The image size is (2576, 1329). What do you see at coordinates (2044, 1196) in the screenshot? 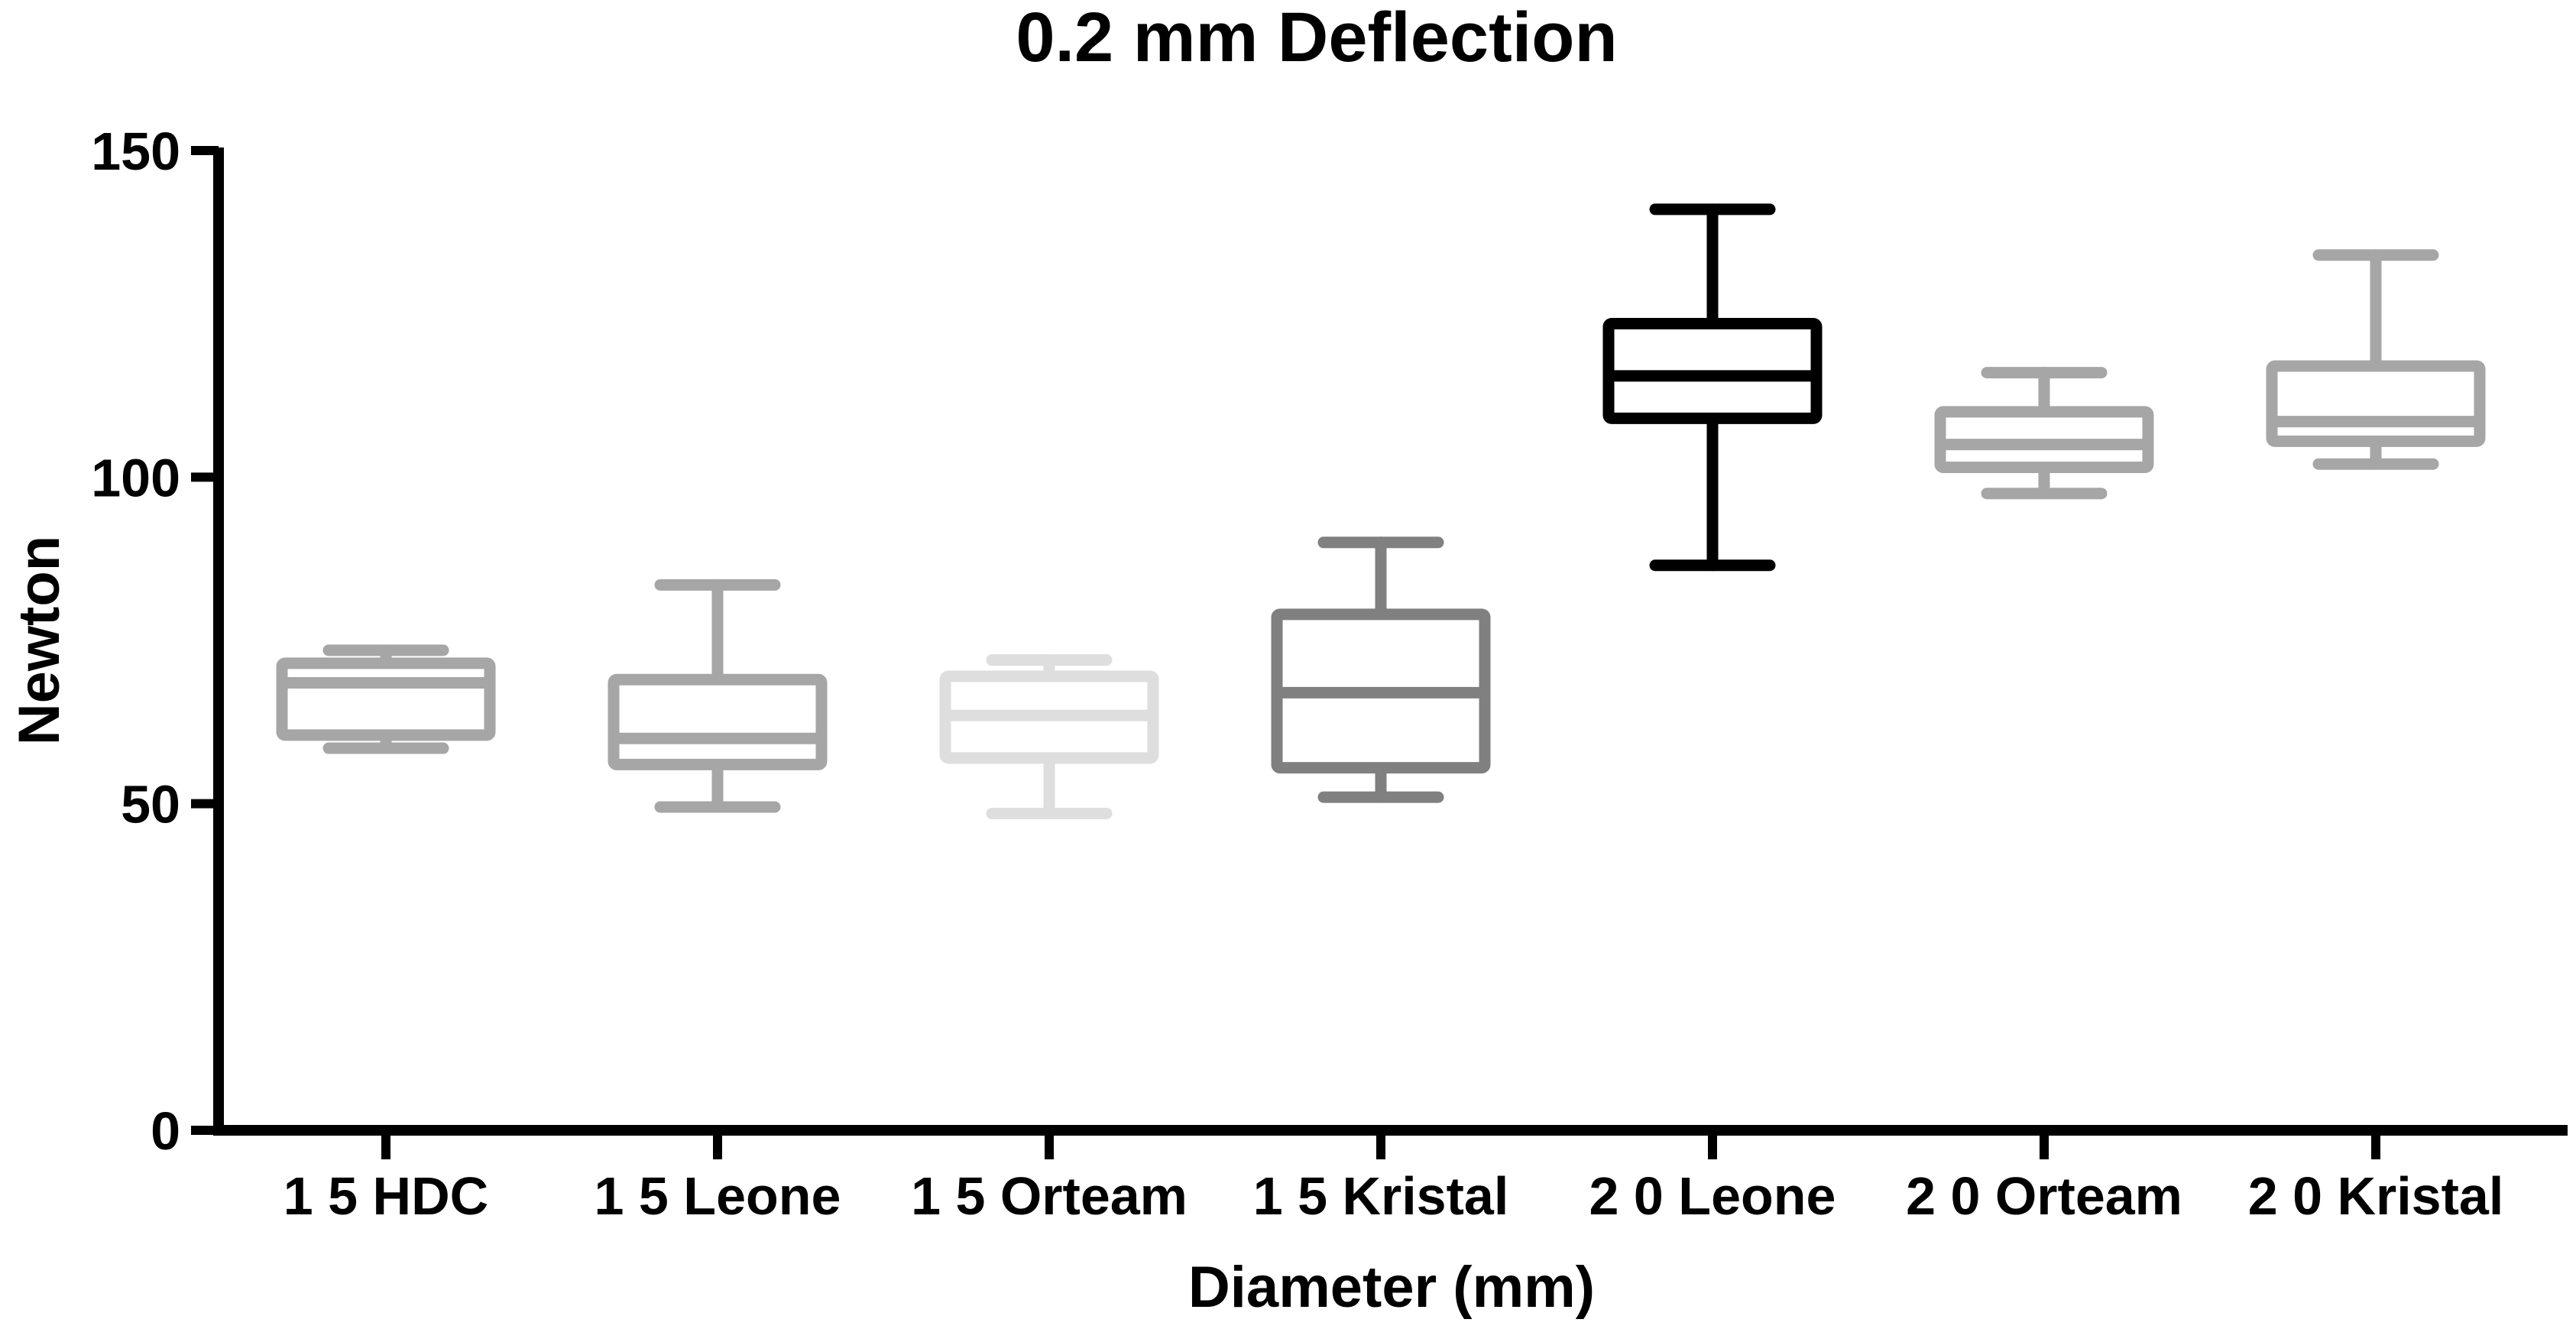
I see `x-tick-label: 2 0 Orteam` at bounding box center [2044, 1196].